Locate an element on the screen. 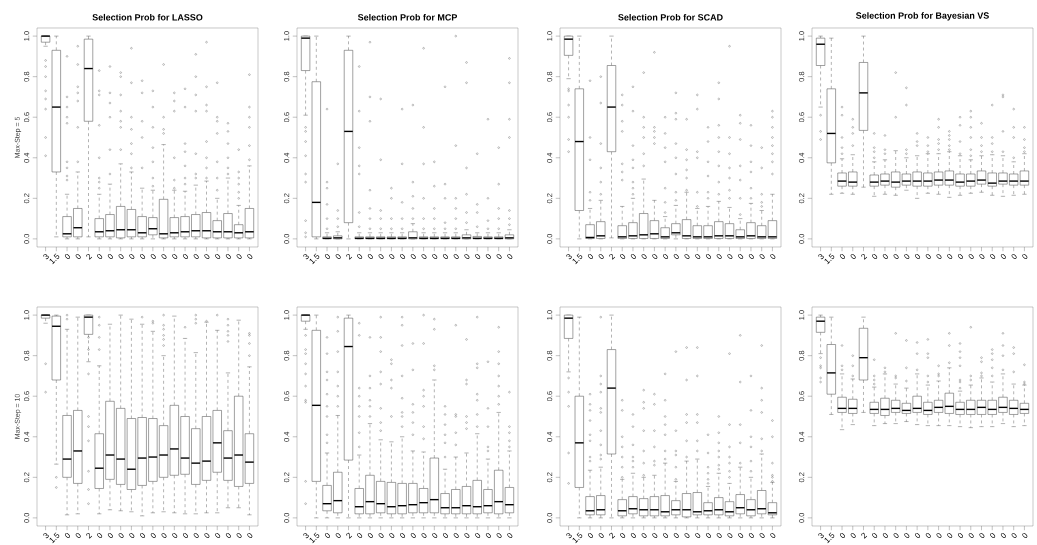  chart-title: Selection Prob for Bayesian VS is located at coordinates (922, 16).